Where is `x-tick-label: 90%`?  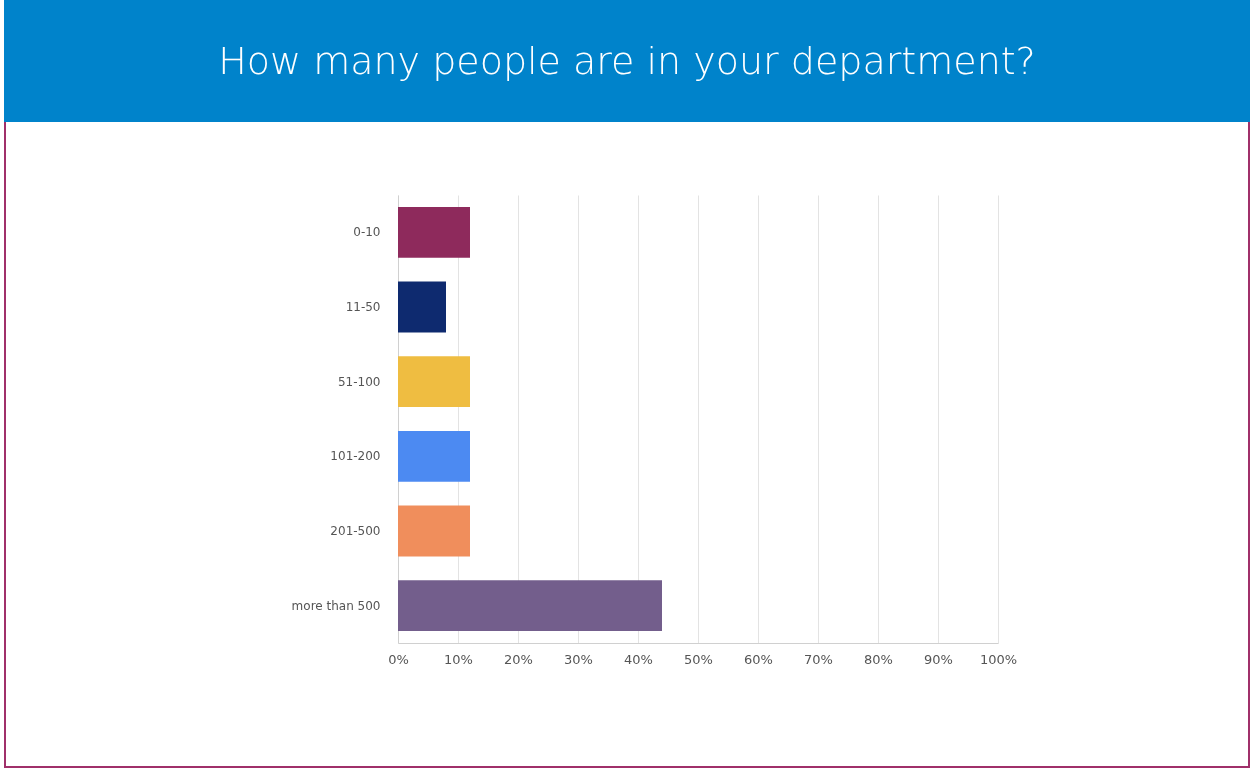
x-tick-label: 90% is located at coordinates (938, 659).